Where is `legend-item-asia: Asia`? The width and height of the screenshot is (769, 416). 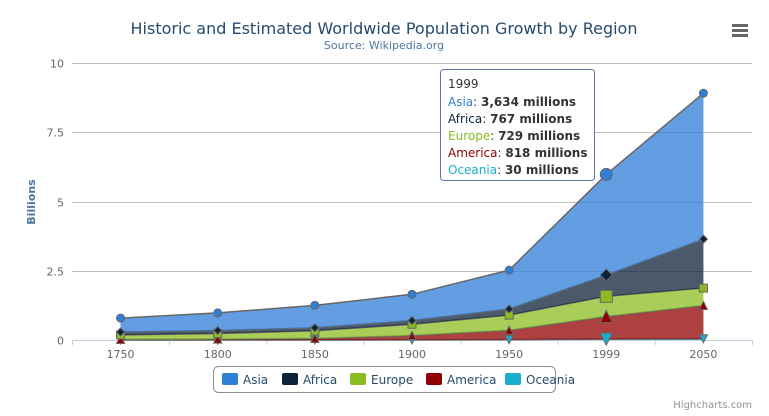 legend-item-asia: Asia is located at coordinates (245, 380).